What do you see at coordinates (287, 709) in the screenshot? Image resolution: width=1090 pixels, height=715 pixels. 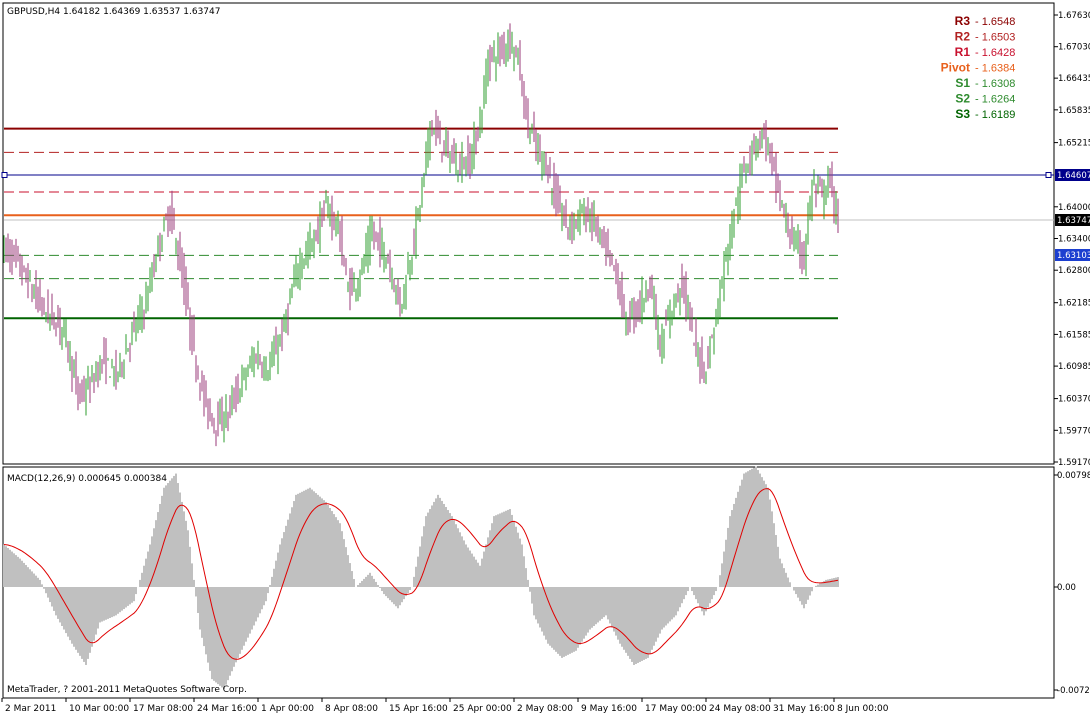 I see `time-axis-label: 1 Apr 00:00` at bounding box center [287, 709].